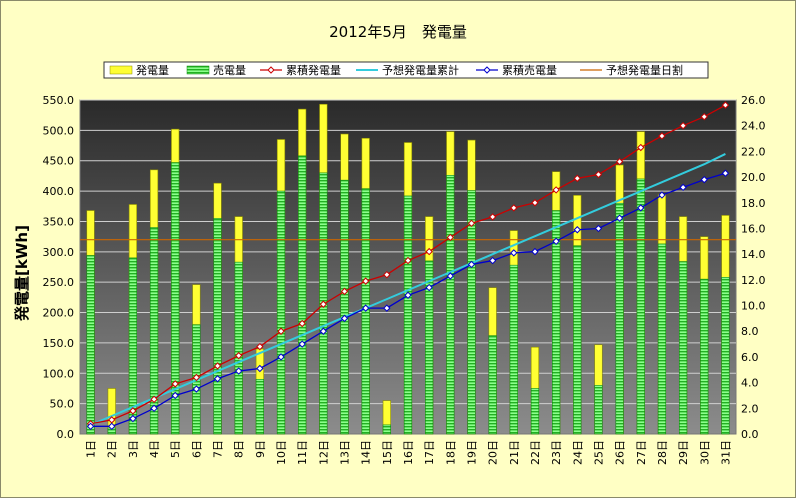 The width and height of the screenshot is (796, 498). Describe the element at coordinates (387, 452) in the screenshot. I see `x-tick-label: 15日` at that location.